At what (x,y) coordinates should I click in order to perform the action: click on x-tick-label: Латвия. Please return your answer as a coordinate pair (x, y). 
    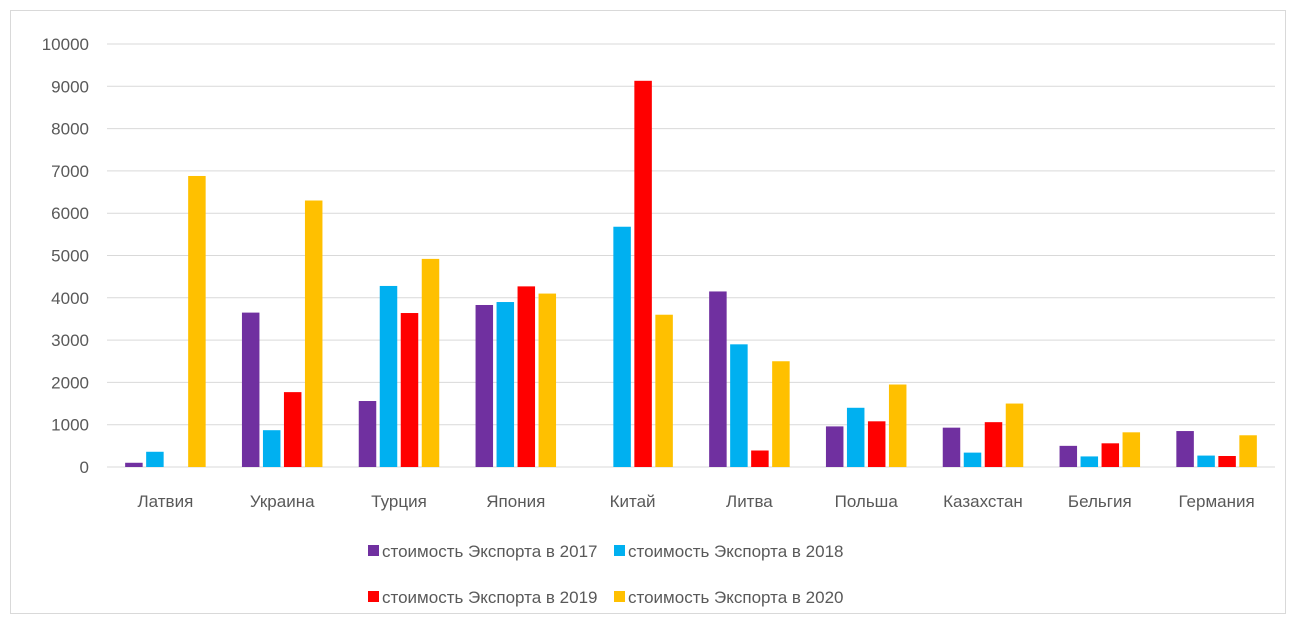
    Looking at the image, I should click on (166, 501).